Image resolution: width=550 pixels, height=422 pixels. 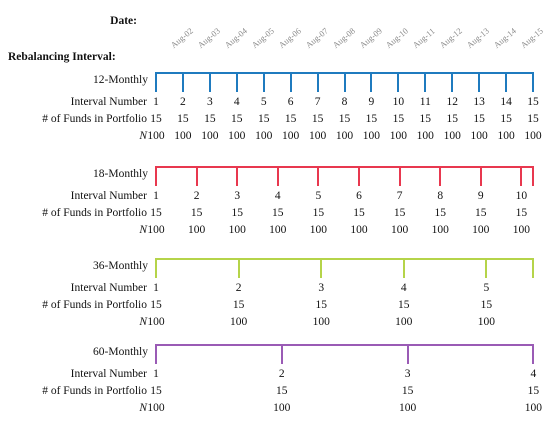 What do you see at coordinates (533, 102) in the screenshot?
I see `interval-number: 15` at bounding box center [533, 102].